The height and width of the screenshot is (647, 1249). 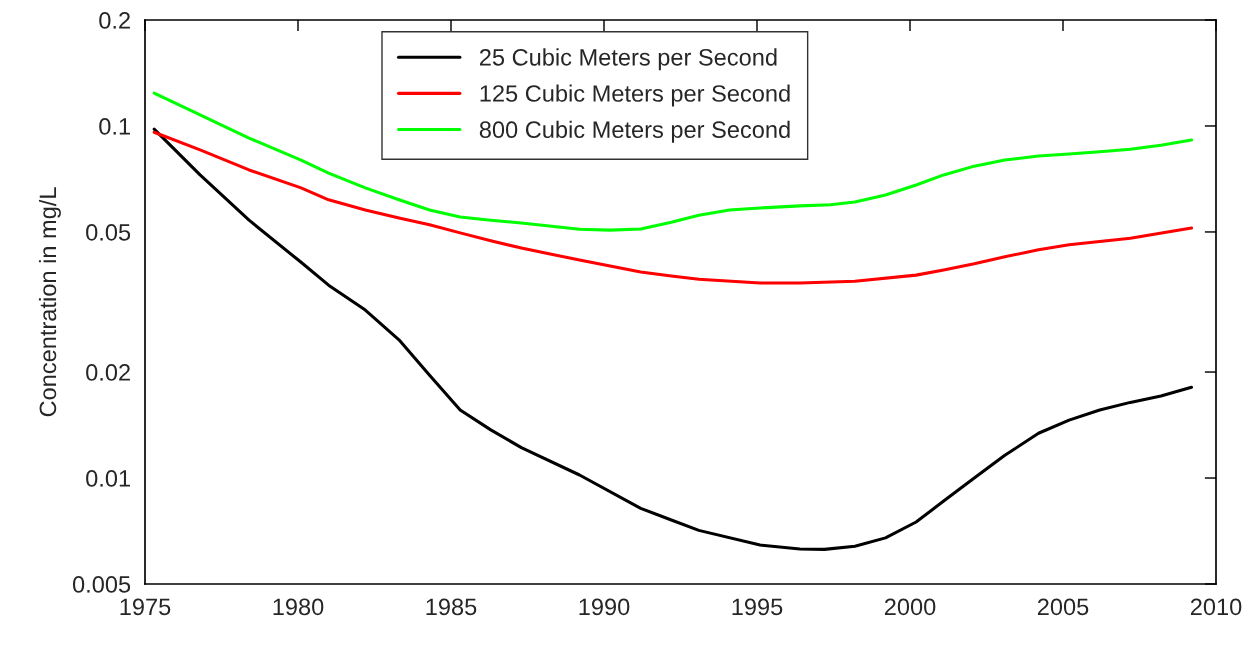 I want to click on x-tick-label: 2010, so click(x=1216, y=607).